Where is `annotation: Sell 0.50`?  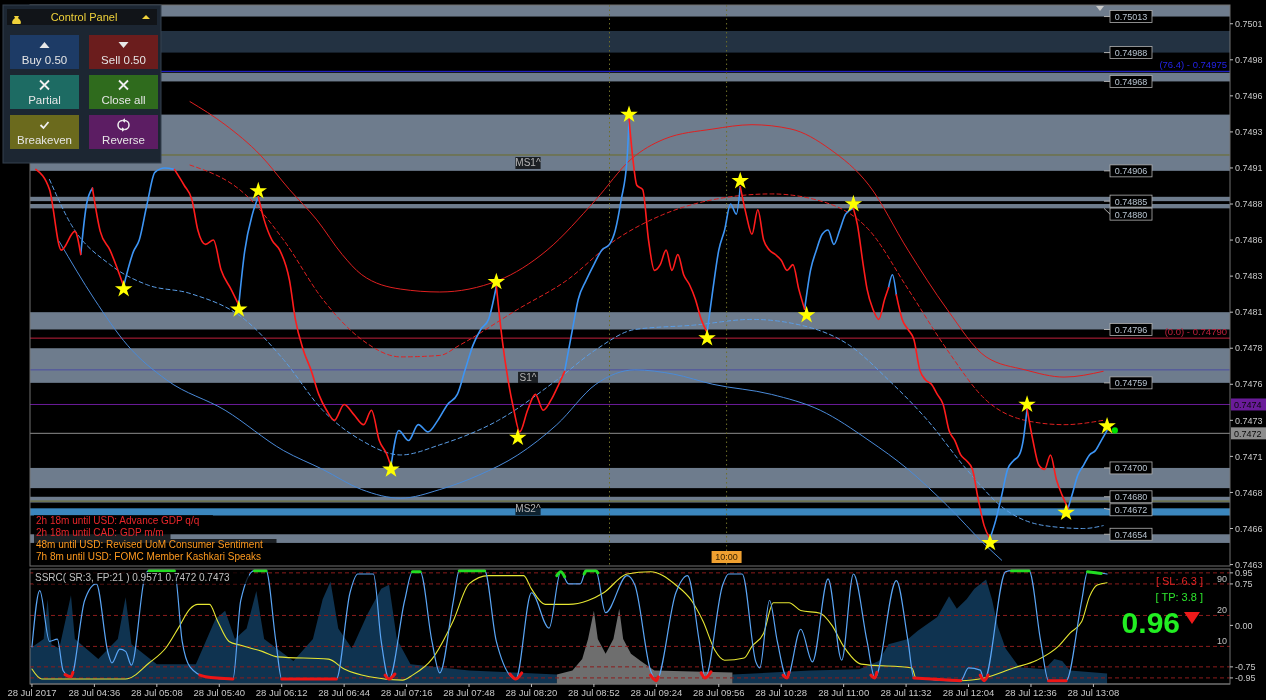 annotation: Sell 0.50 is located at coordinates (123, 60).